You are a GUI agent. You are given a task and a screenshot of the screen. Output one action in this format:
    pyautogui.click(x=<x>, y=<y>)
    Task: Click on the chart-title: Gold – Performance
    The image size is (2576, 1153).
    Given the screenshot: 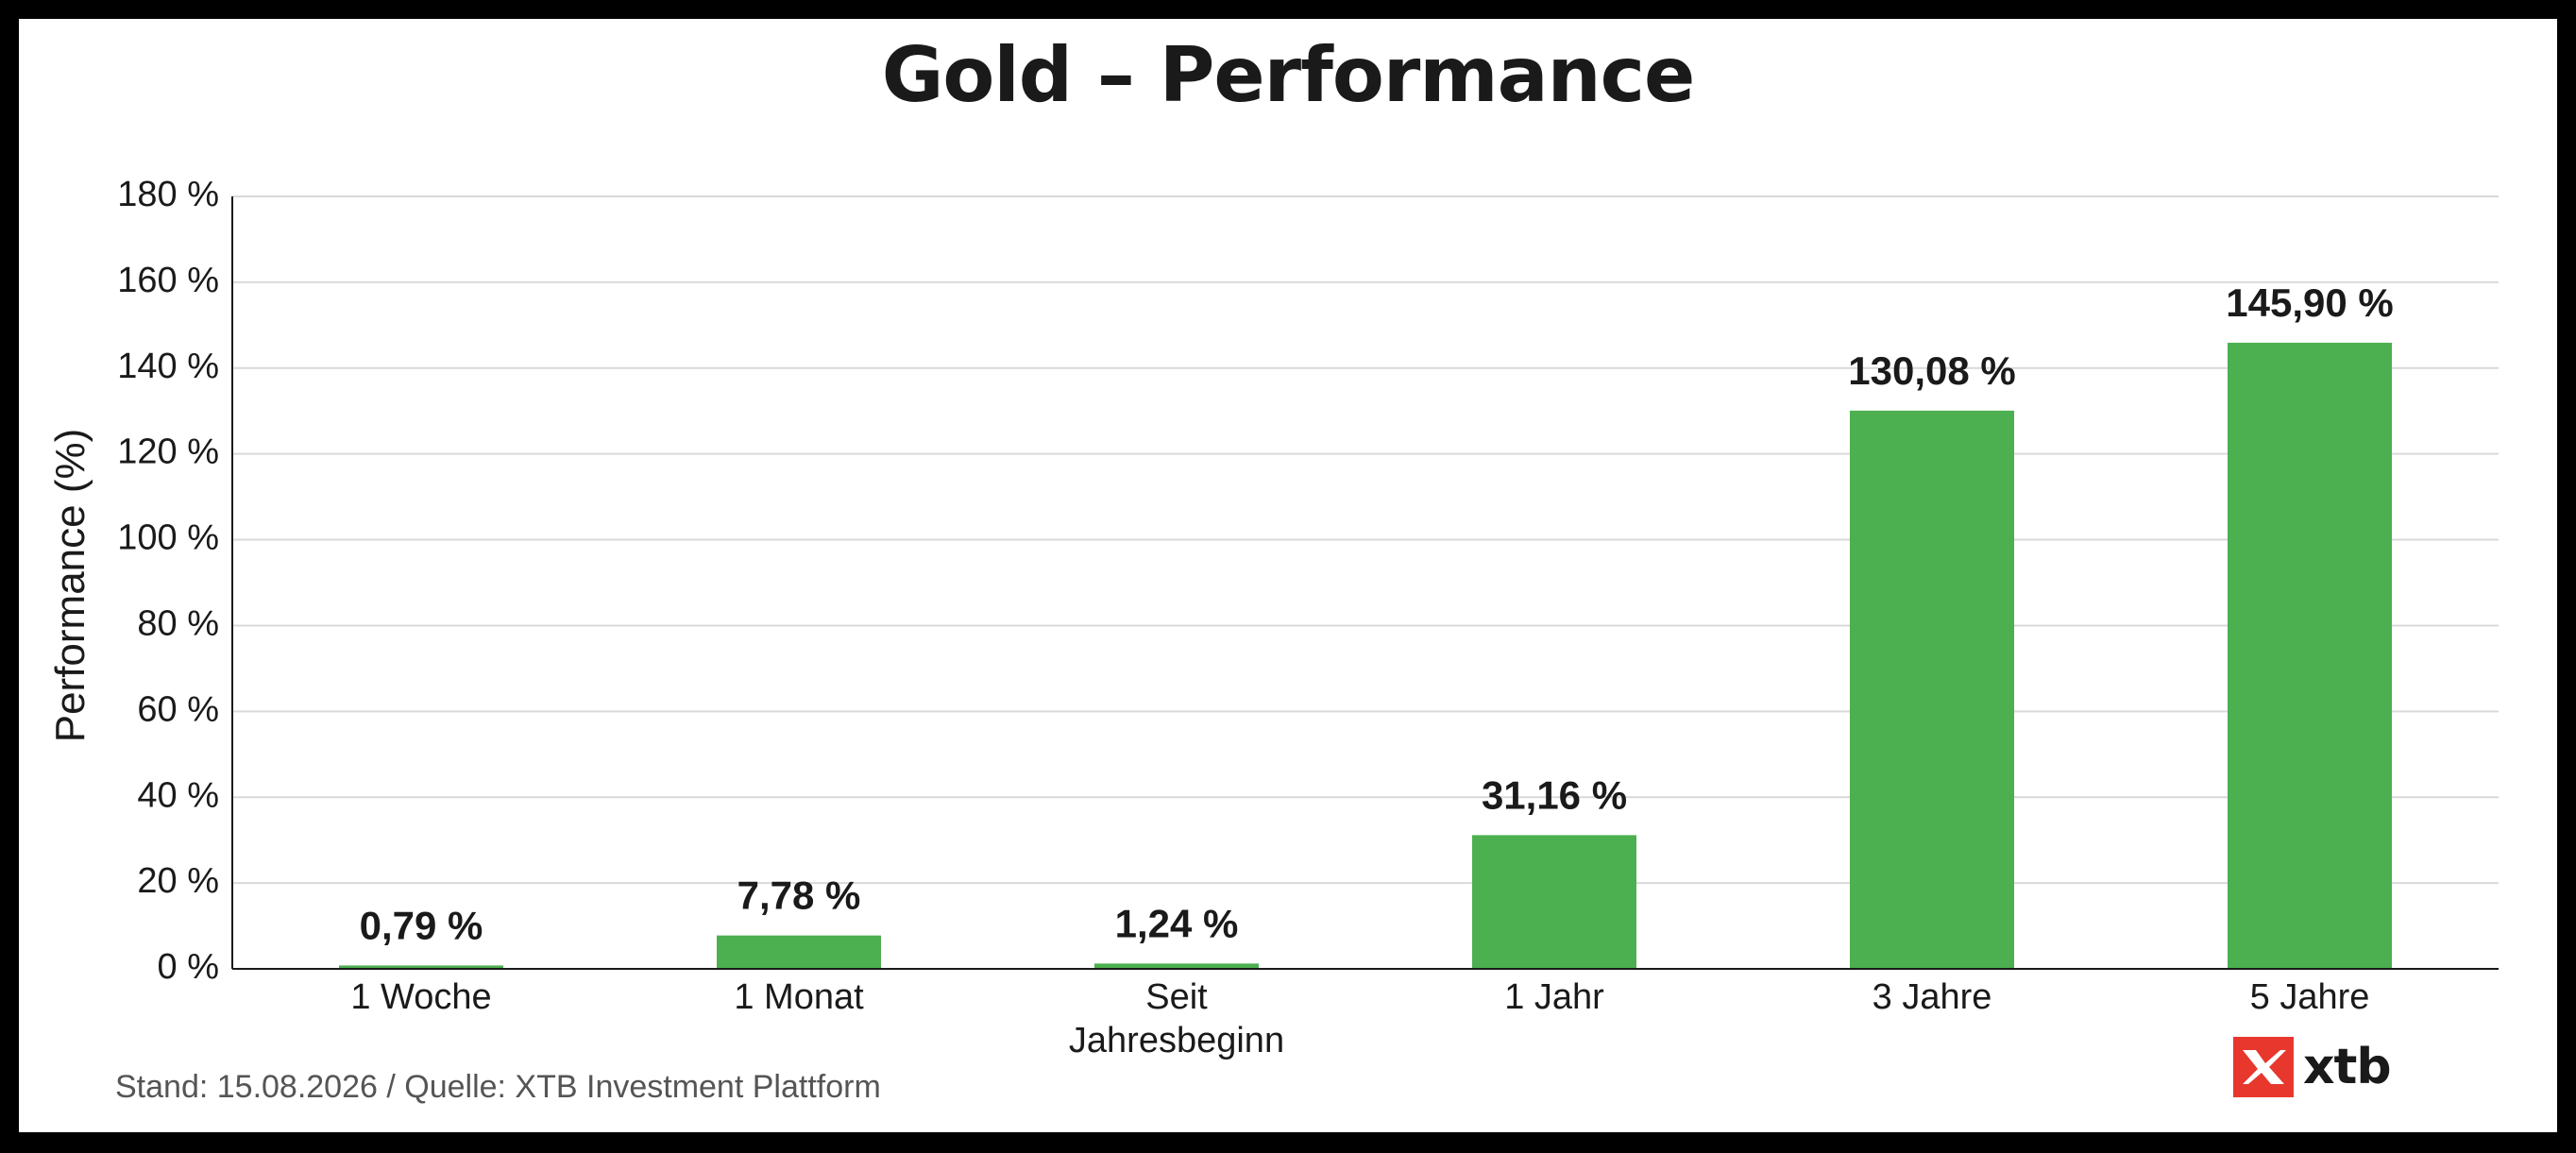 What is the action you would take?
    pyautogui.click(x=1288, y=75)
    